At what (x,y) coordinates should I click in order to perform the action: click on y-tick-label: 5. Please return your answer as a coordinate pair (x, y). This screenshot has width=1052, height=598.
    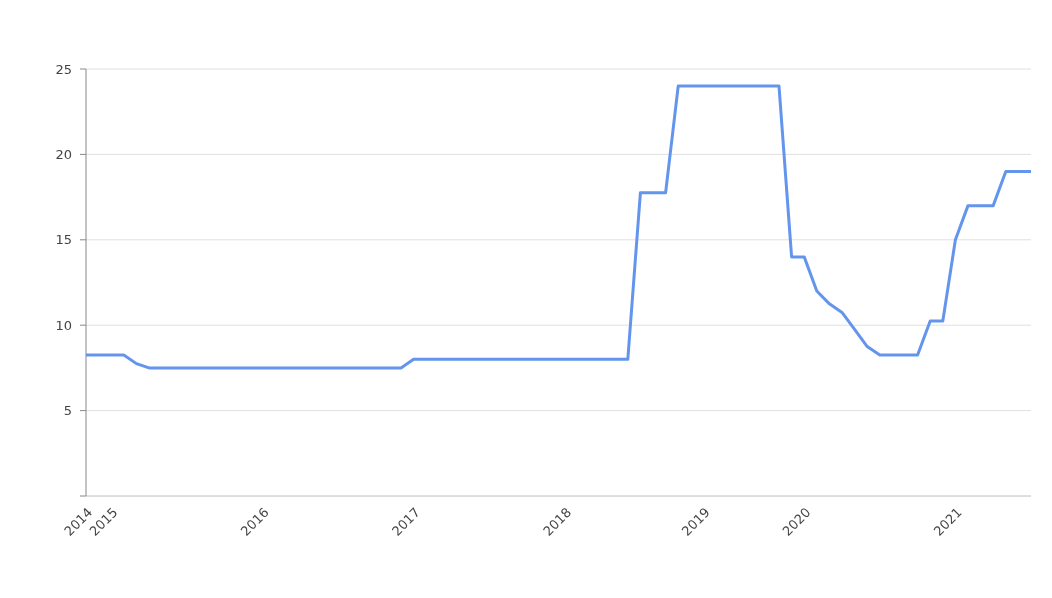
    Looking at the image, I should click on (67, 411).